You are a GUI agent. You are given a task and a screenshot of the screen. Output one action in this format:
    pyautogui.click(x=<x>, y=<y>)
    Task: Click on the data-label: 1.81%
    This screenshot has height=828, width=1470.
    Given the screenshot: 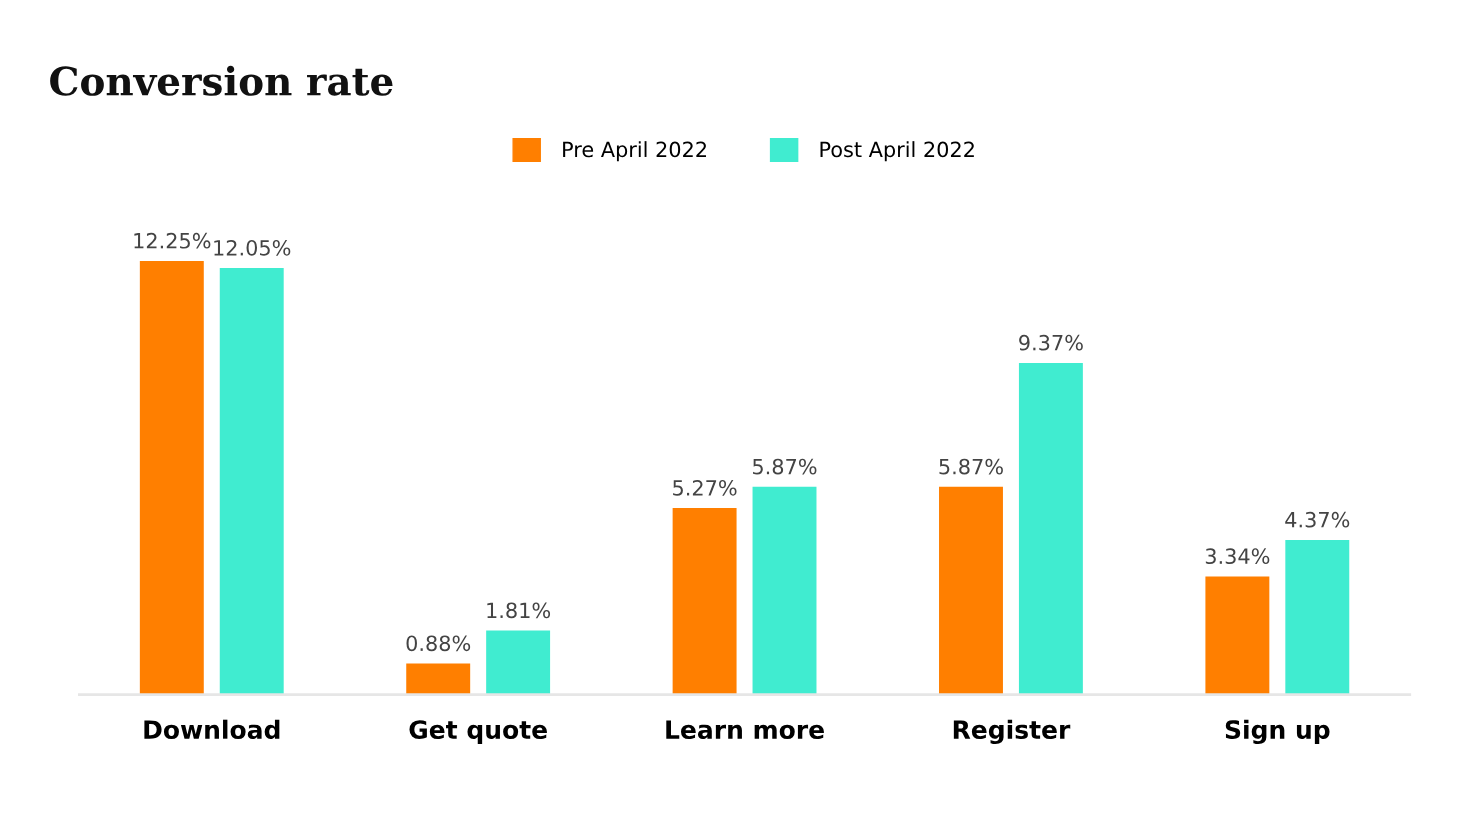 What is the action you would take?
    pyautogui.click(x=519, y=610)
    